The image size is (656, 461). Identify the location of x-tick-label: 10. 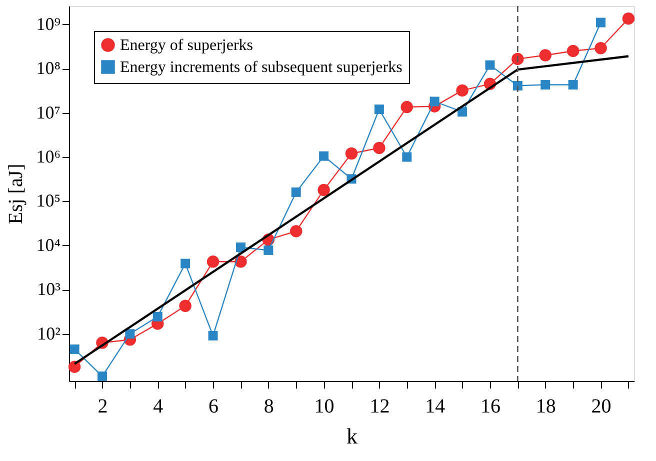
(324, 407).